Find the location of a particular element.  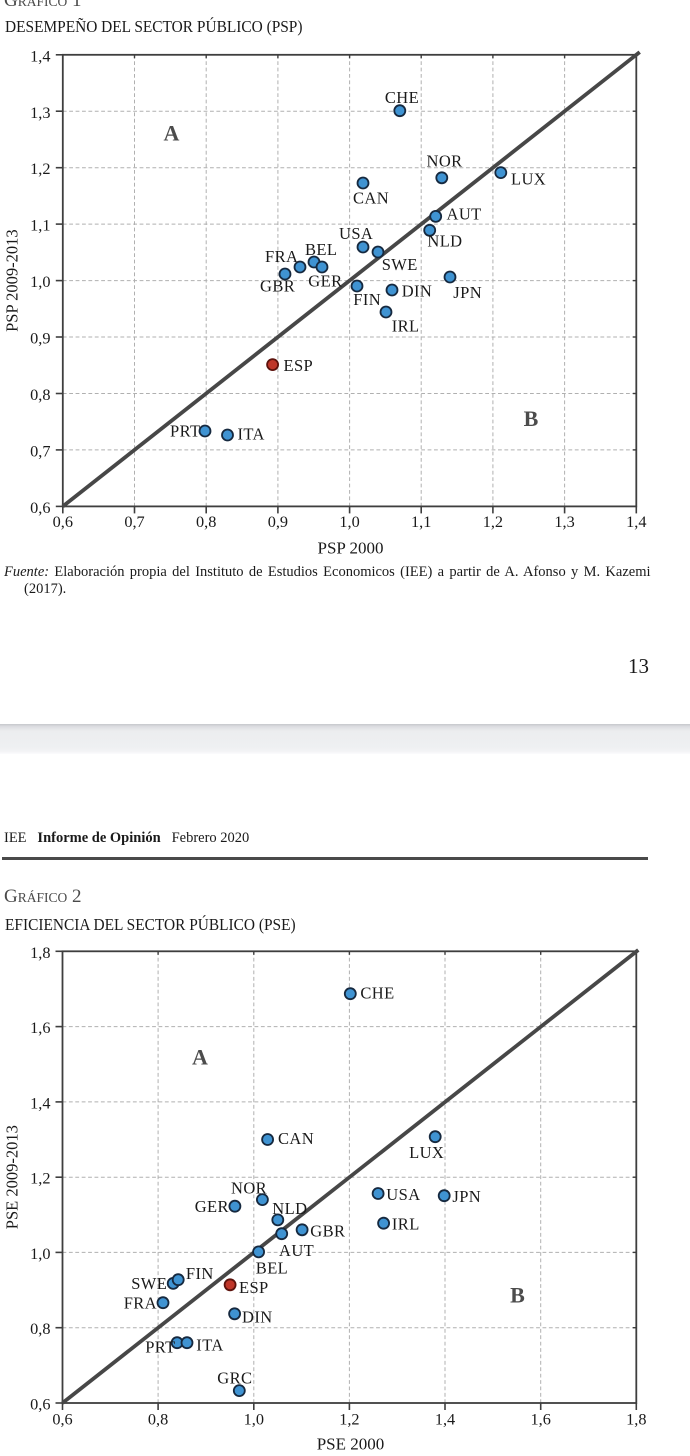

svg-text: PSE 2009-2013 is located at coordinates (12, 1177).